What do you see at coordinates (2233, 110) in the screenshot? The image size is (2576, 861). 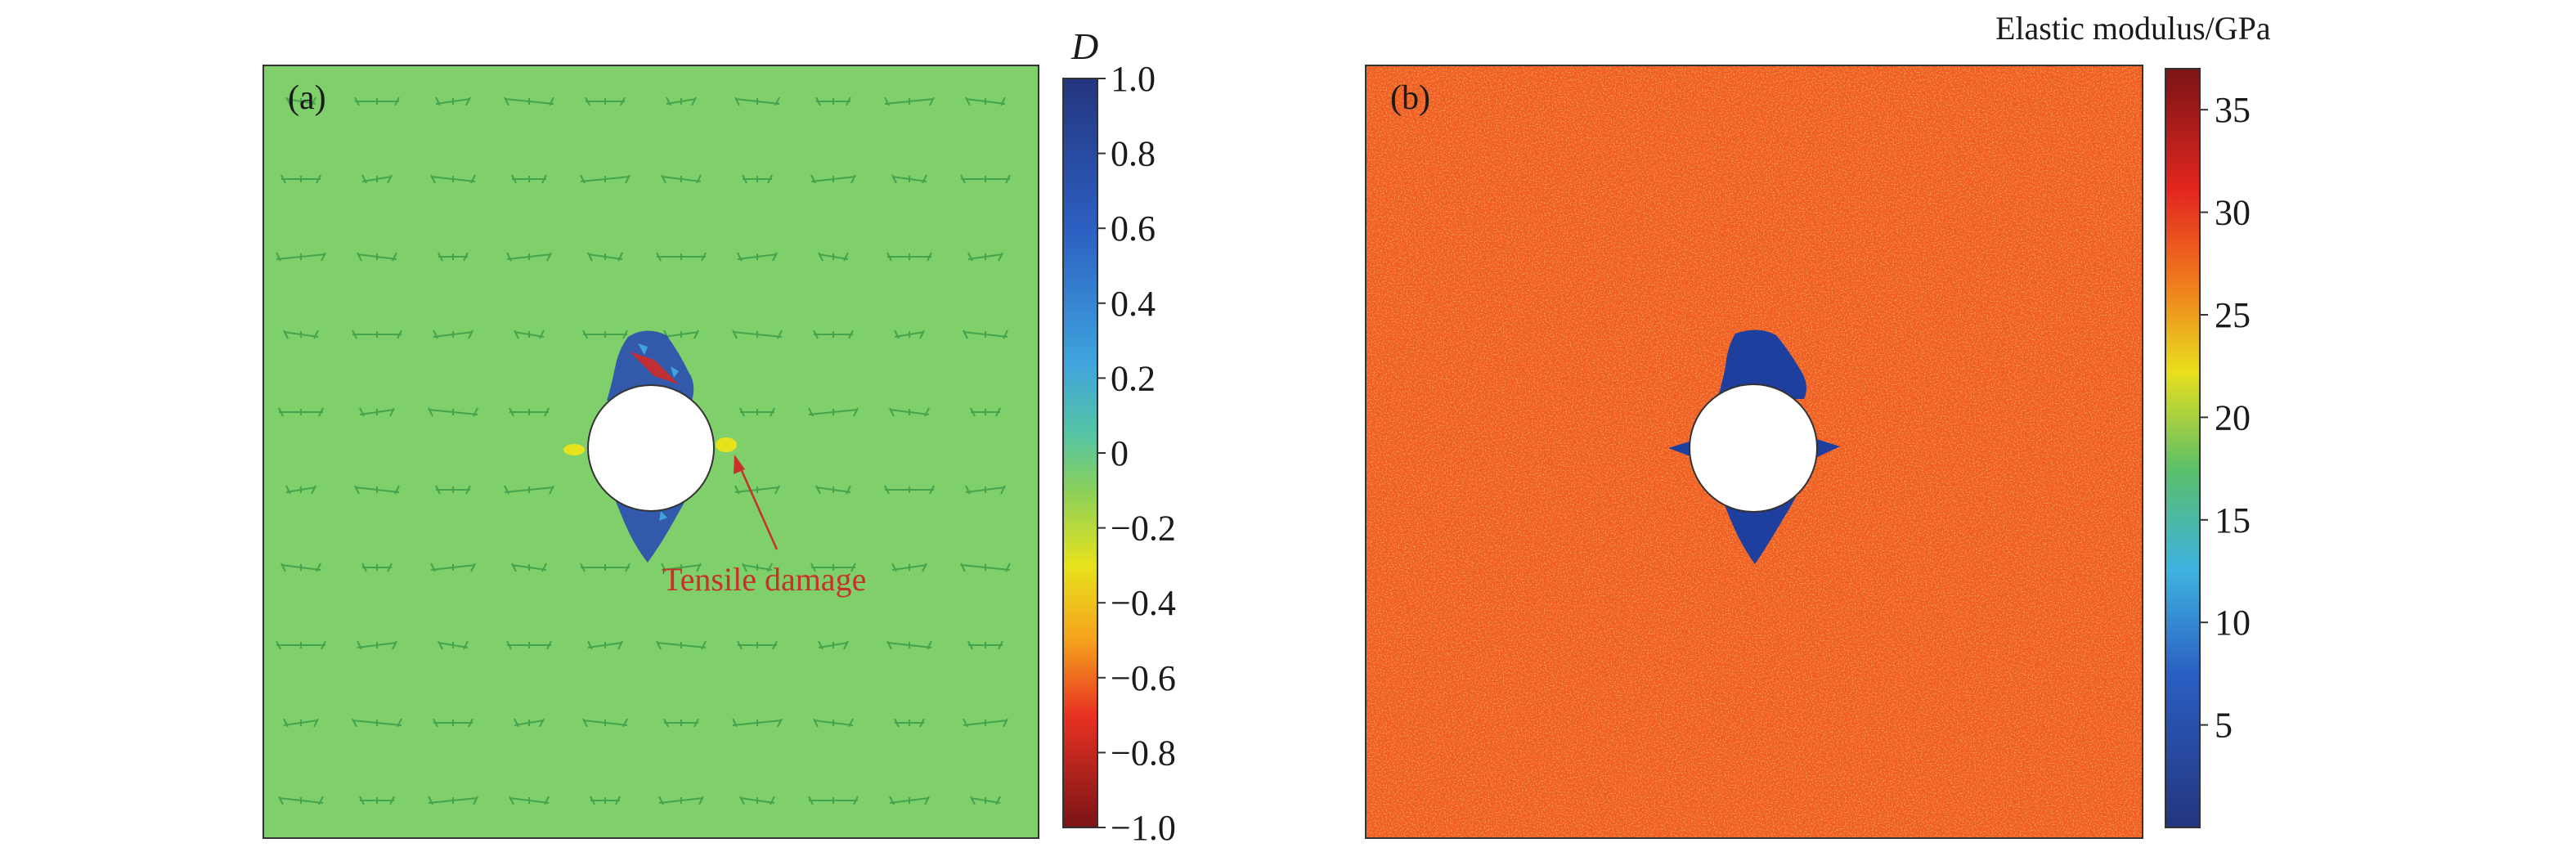 I see `colorbar-b-tick-label: 35` at bounding box center [2233, 110].